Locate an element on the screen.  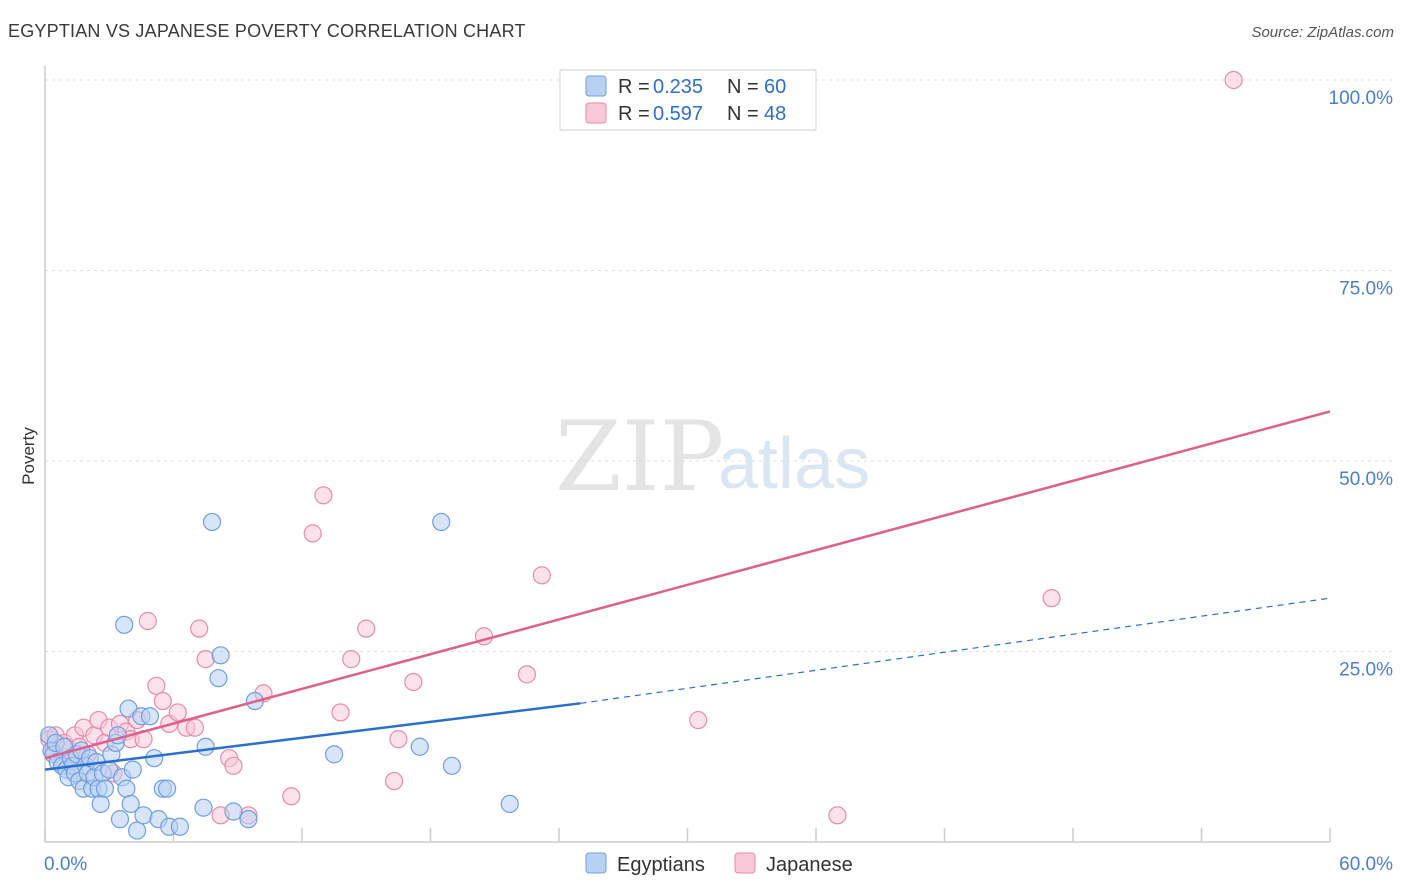
bottom-legend-label-japanese: Japanese is located at coordinates (809, 865).